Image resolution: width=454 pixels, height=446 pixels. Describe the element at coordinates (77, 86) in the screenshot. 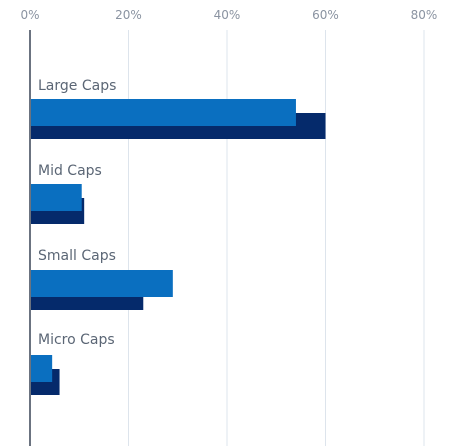

I see `category-label: Large Caps` at that location.